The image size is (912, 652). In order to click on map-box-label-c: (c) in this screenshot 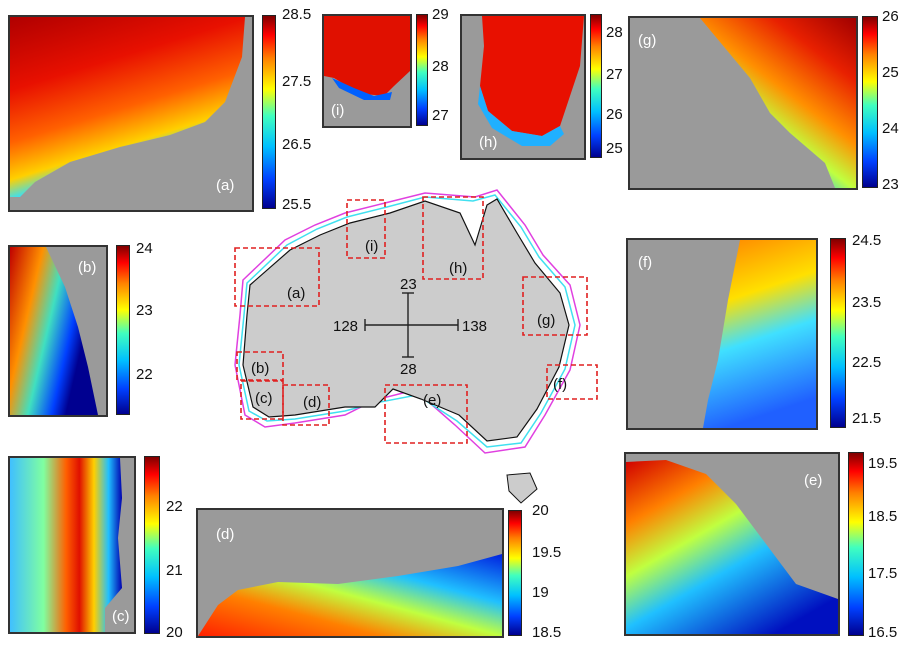, I will do `click(264, 398)`.